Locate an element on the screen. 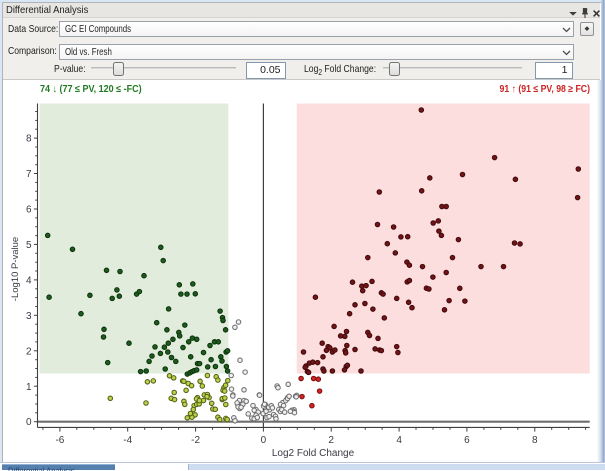 The height and width of the screenshot is (471, 605). svg-text: 7 is located at coordinates (29, 174).